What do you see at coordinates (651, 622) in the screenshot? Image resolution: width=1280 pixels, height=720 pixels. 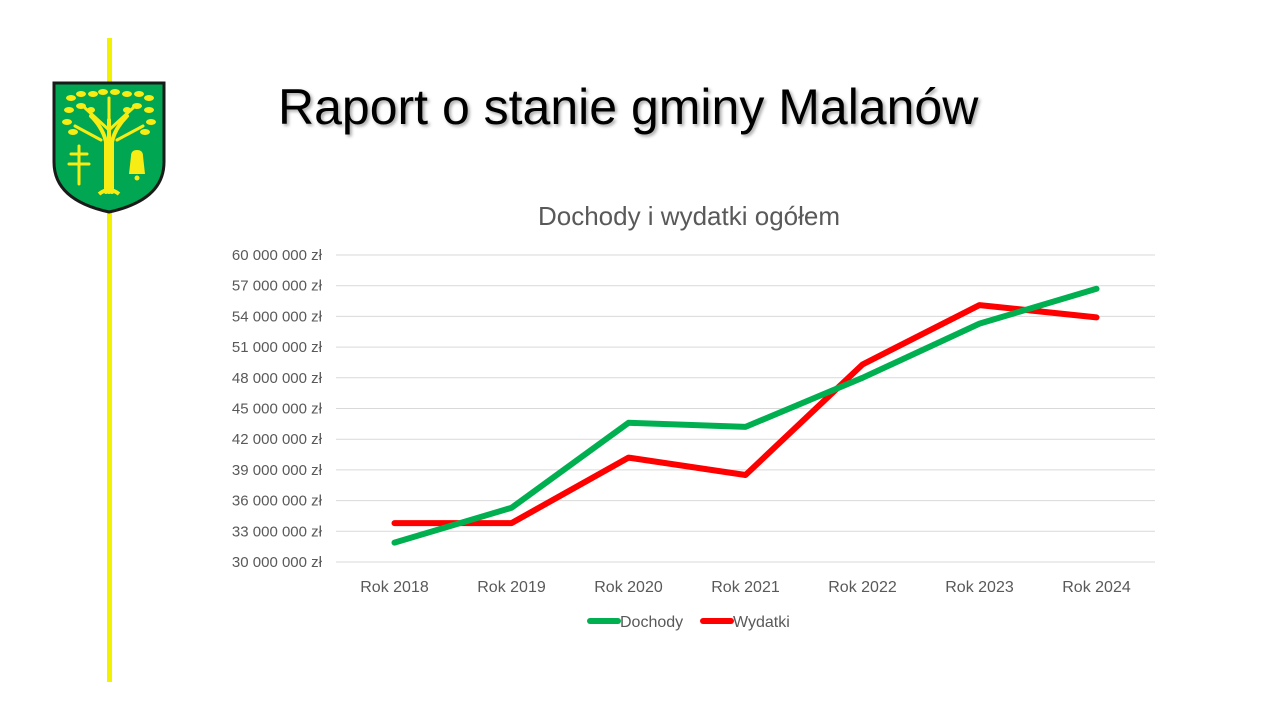 I see `legend-label-dochody: Dochody` at bounding box center [651, 622].